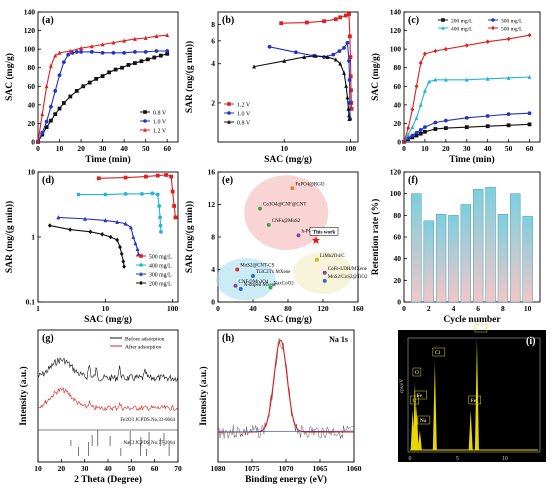 This screenshot has width=554, height=493. I want to click on y-axis-label: SAR (mg/(g min)), so click(189, 237).